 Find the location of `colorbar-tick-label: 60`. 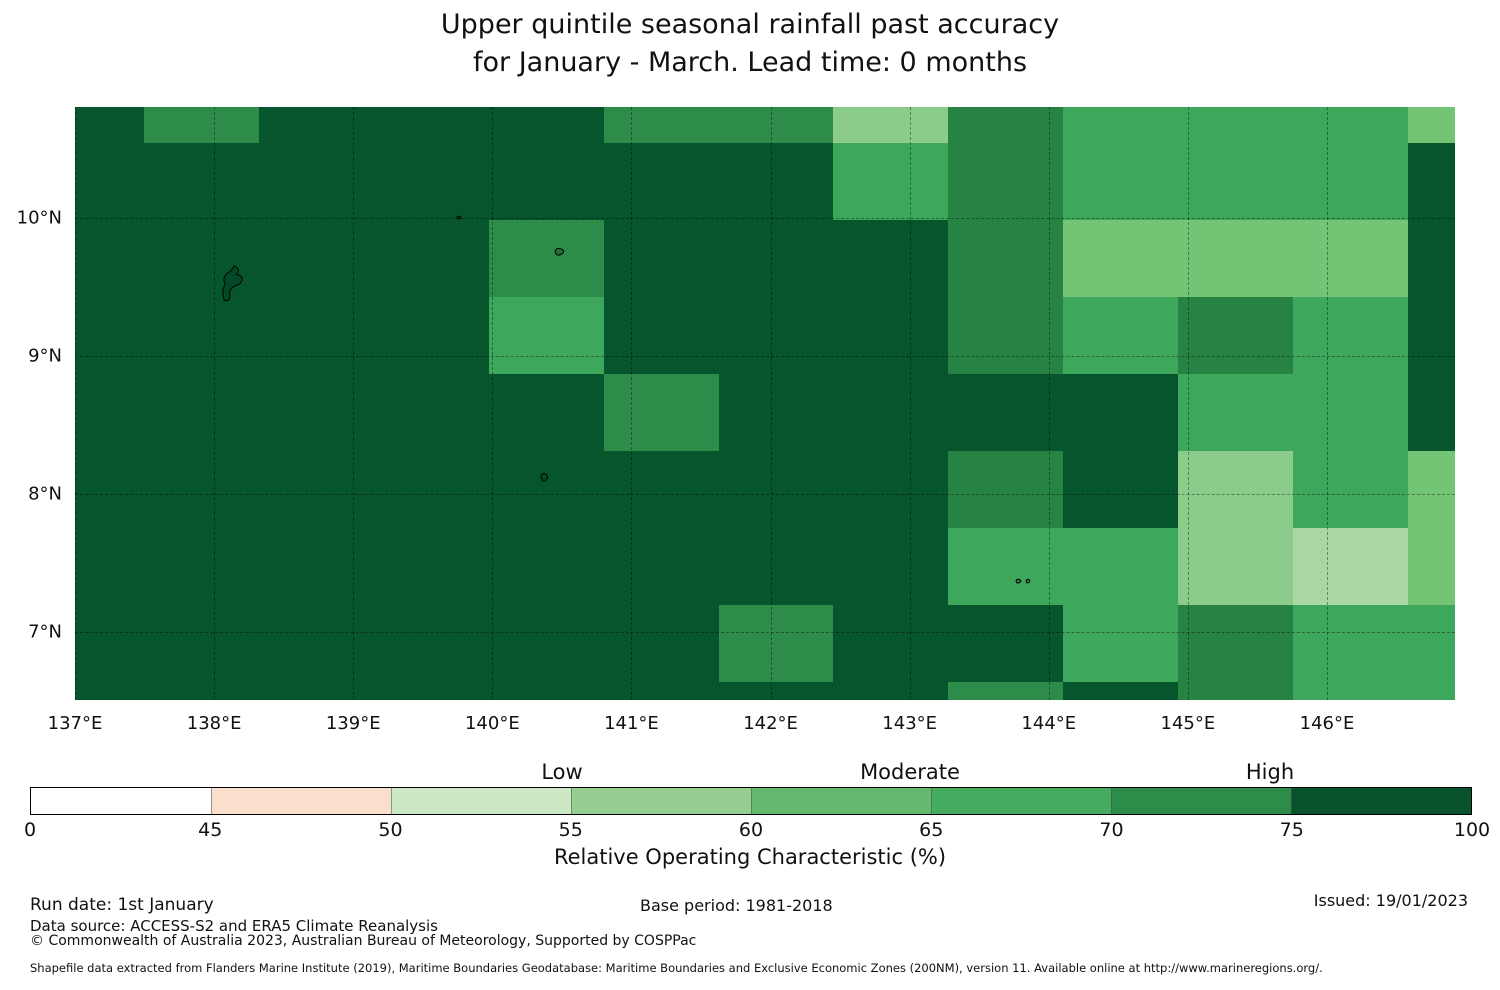

colorbar-tick-label: 60 is located at coordinates (751, 830).